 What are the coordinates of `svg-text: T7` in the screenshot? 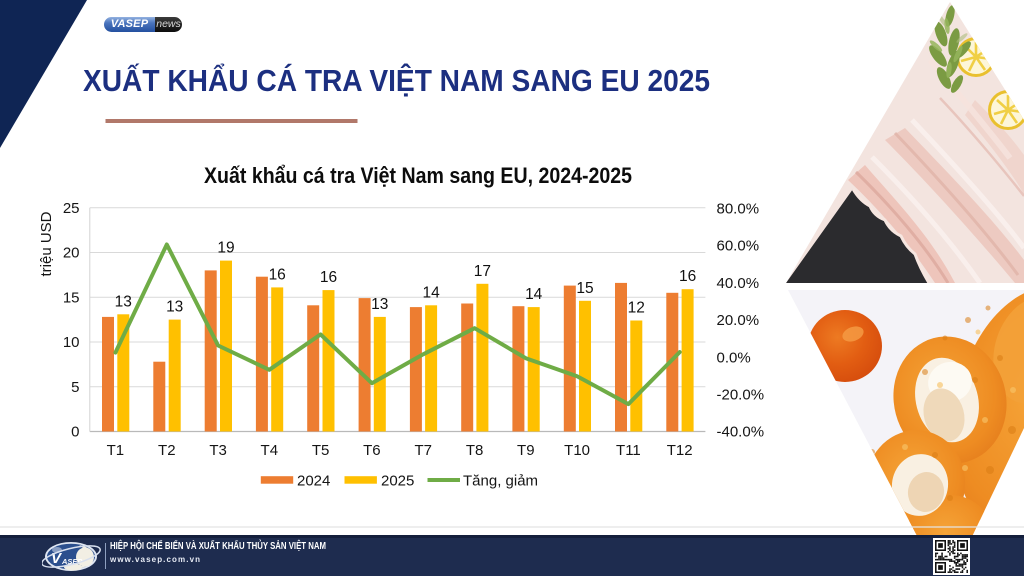 It's located at (423, 450).